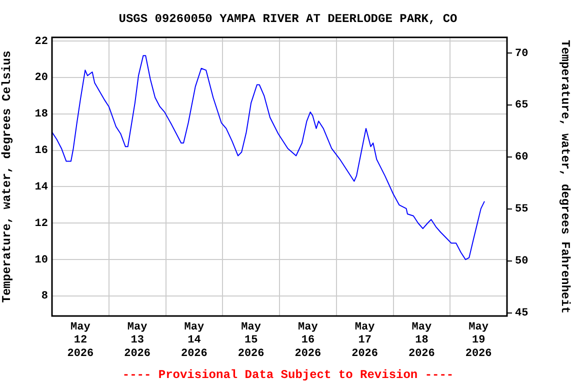 The width and height of the screenshot is (576, 384). I want to click on x-tick-label: May 16 2026, so click(308, 340).